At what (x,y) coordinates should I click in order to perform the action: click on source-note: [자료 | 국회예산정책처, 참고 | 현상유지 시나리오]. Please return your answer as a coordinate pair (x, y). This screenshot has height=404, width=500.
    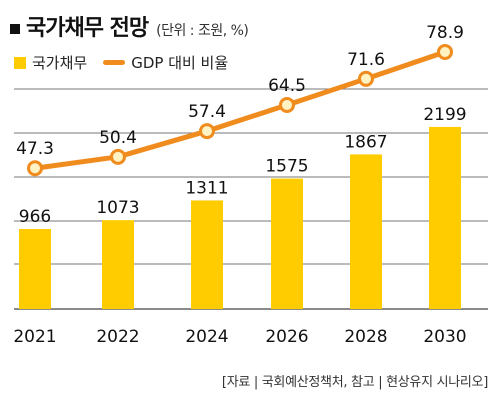
    Looking at the image, I should click on (354, 382).